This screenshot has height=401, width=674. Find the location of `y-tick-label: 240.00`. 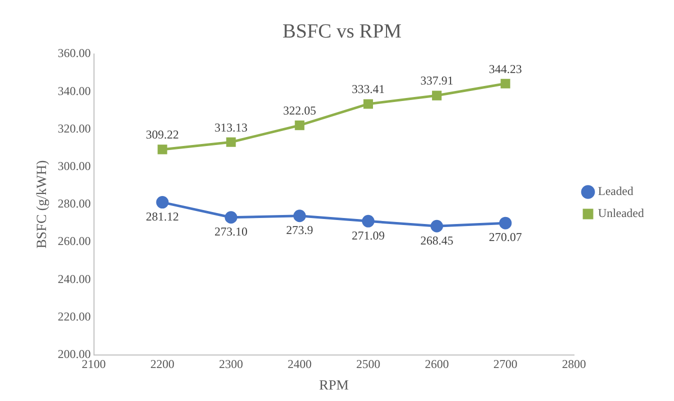

y-tick-label: 240.00 is located at coordinates (74, 279).